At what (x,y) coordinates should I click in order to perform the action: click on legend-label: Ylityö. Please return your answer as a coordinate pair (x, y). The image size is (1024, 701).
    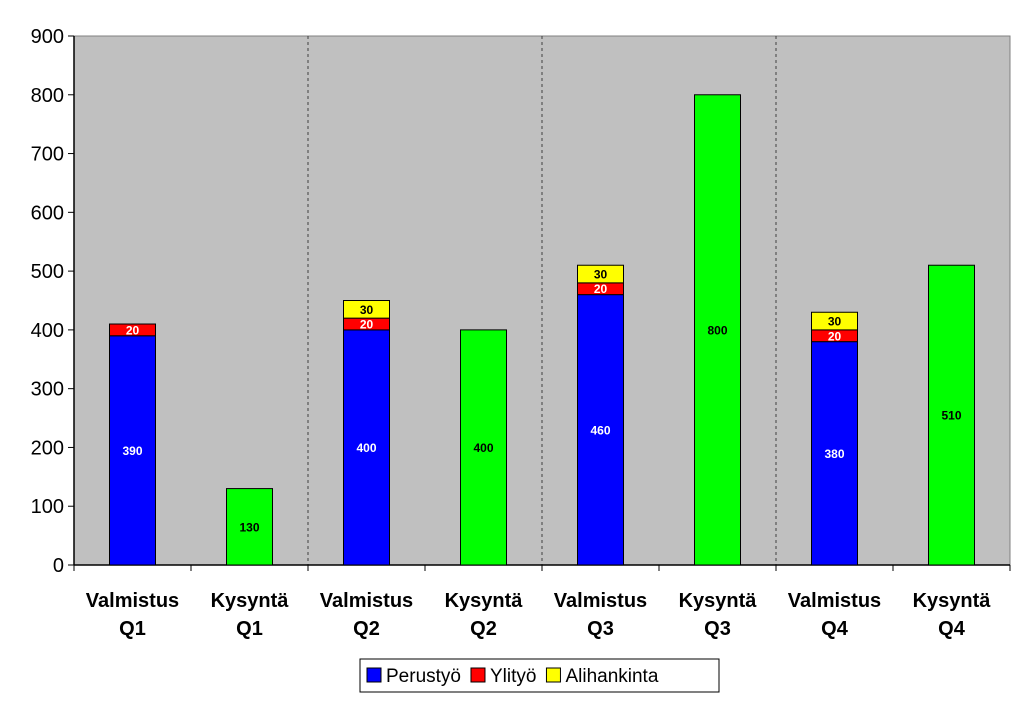
    Looking at the image, I should click on (513, 676).